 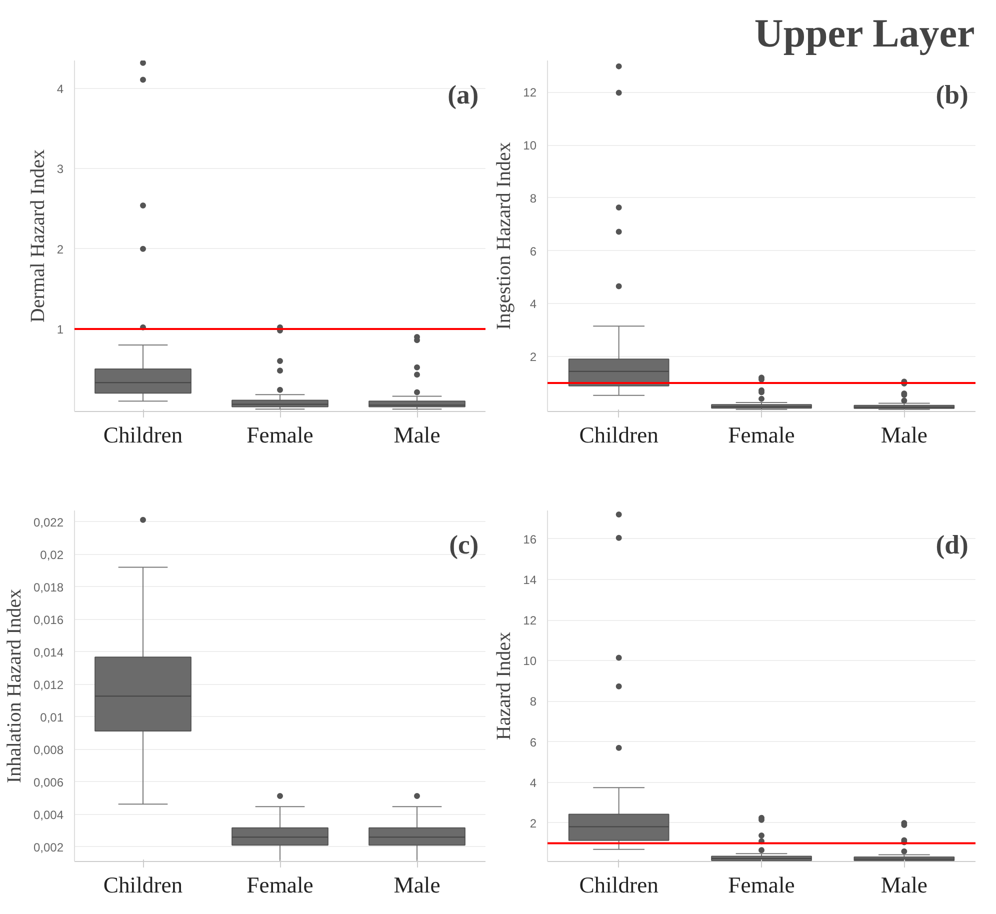 What do you see at coordinates (952, 545) in the screenshot?
I see `annotation: (d)` at bounding box center [952, 545].